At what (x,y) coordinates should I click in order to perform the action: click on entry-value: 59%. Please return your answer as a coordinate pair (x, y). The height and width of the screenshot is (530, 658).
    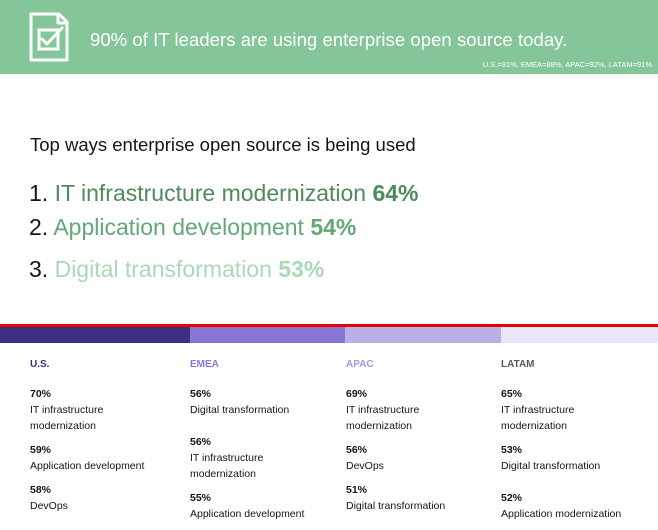
    Looking at the image, I should click on (41, 450).